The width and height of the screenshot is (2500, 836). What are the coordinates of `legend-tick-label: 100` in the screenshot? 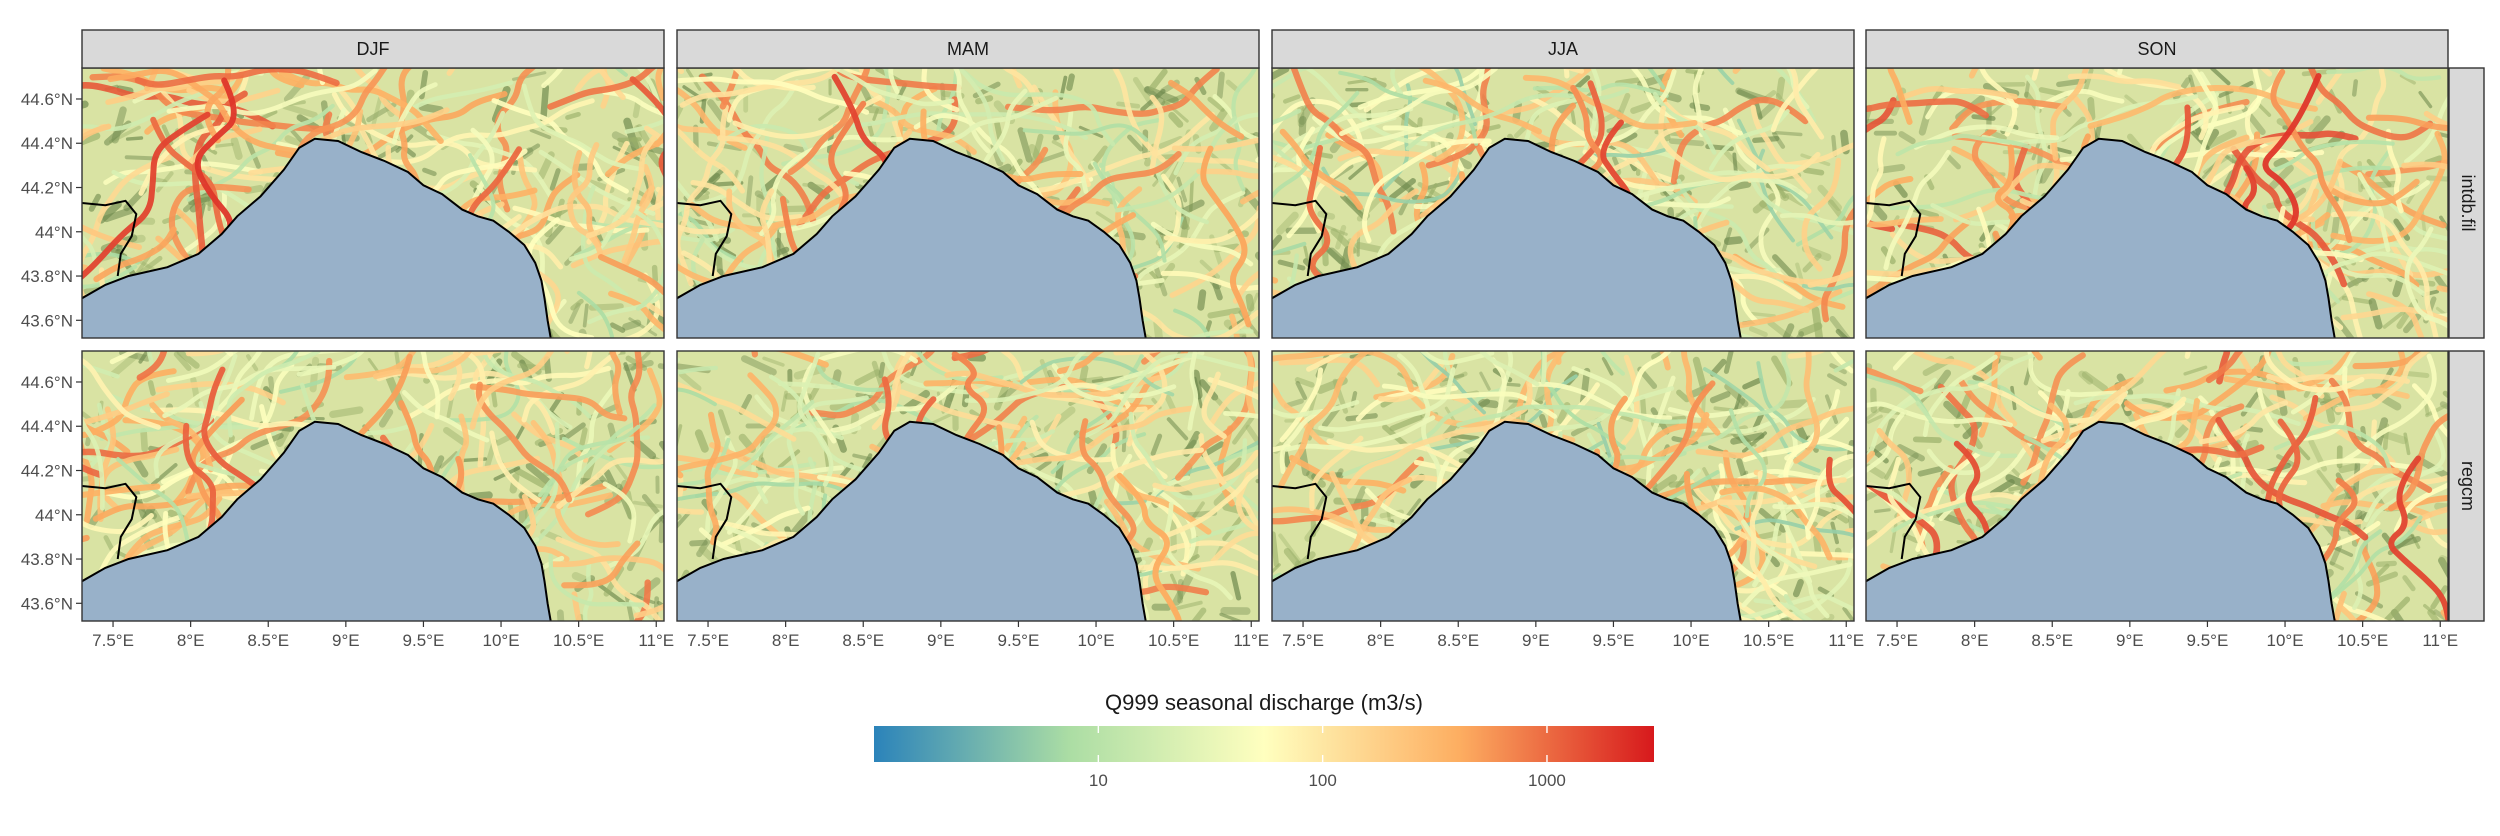 It's located at (1322, 780).